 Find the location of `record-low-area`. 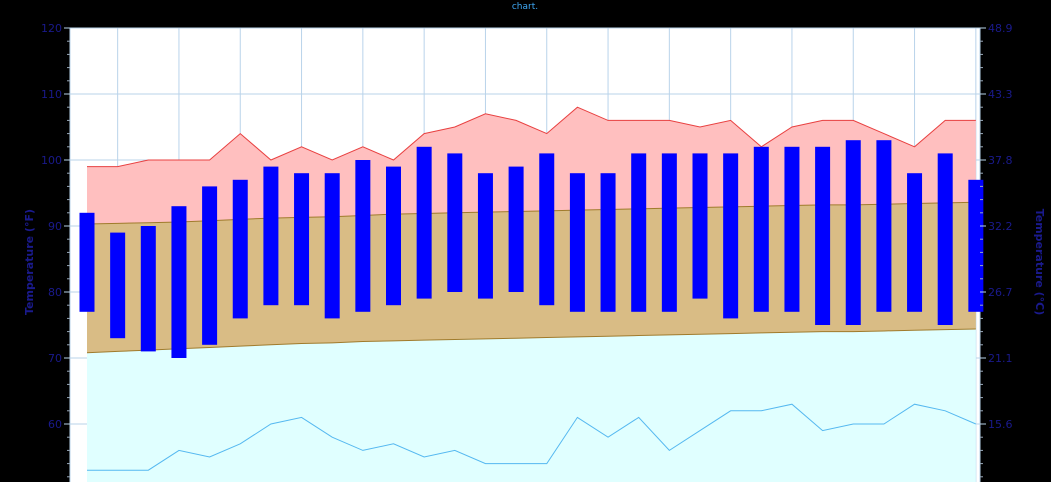

record-low-area is located at coordinates (531, 443).